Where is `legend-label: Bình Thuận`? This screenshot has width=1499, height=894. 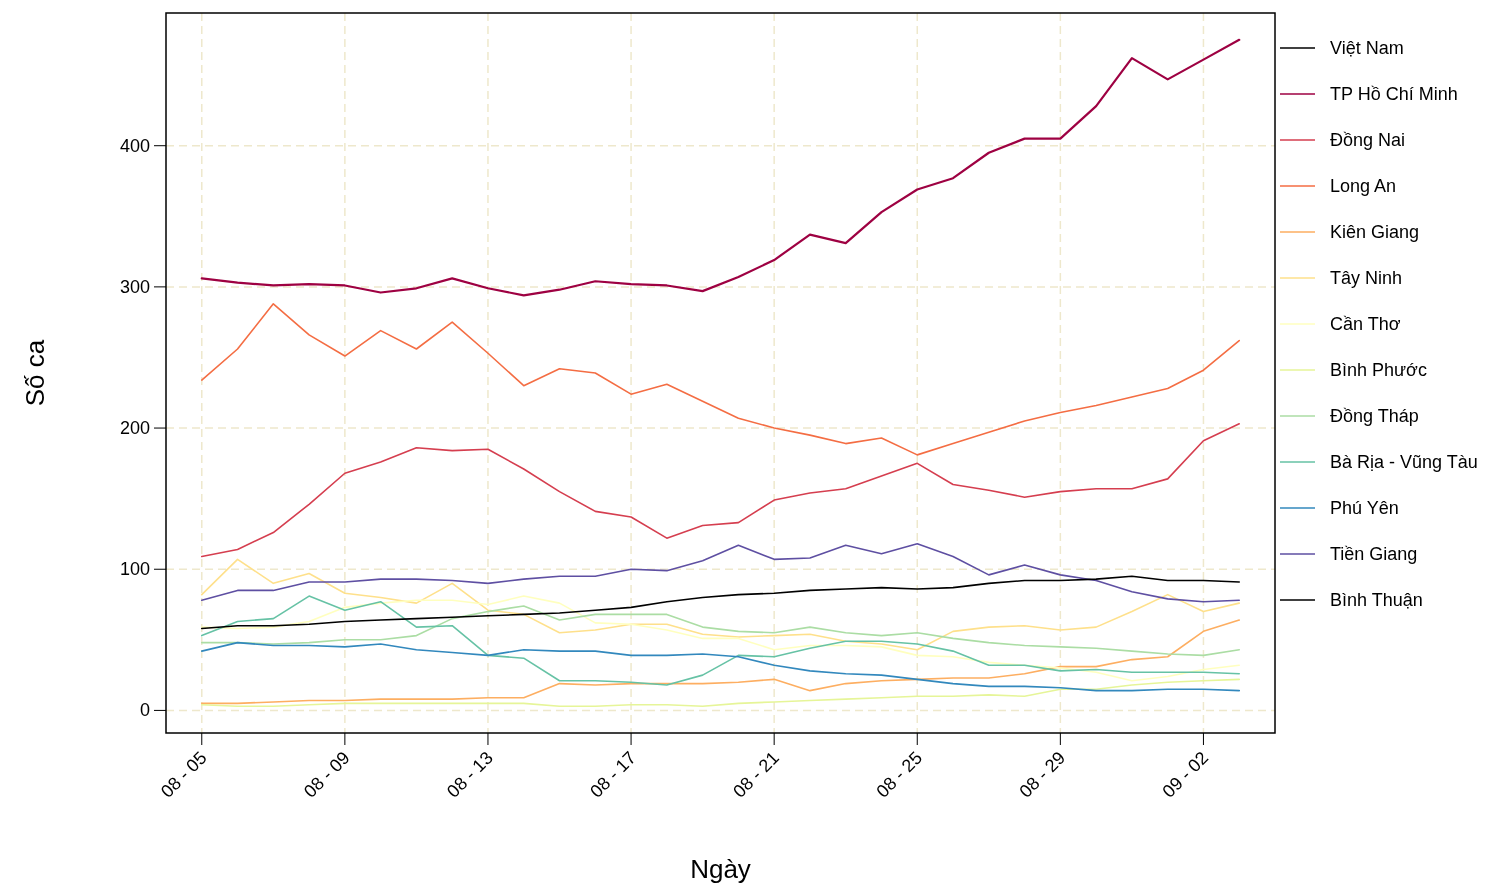 legend-label: Bình Thuận is located at coordinates (1376, 600).